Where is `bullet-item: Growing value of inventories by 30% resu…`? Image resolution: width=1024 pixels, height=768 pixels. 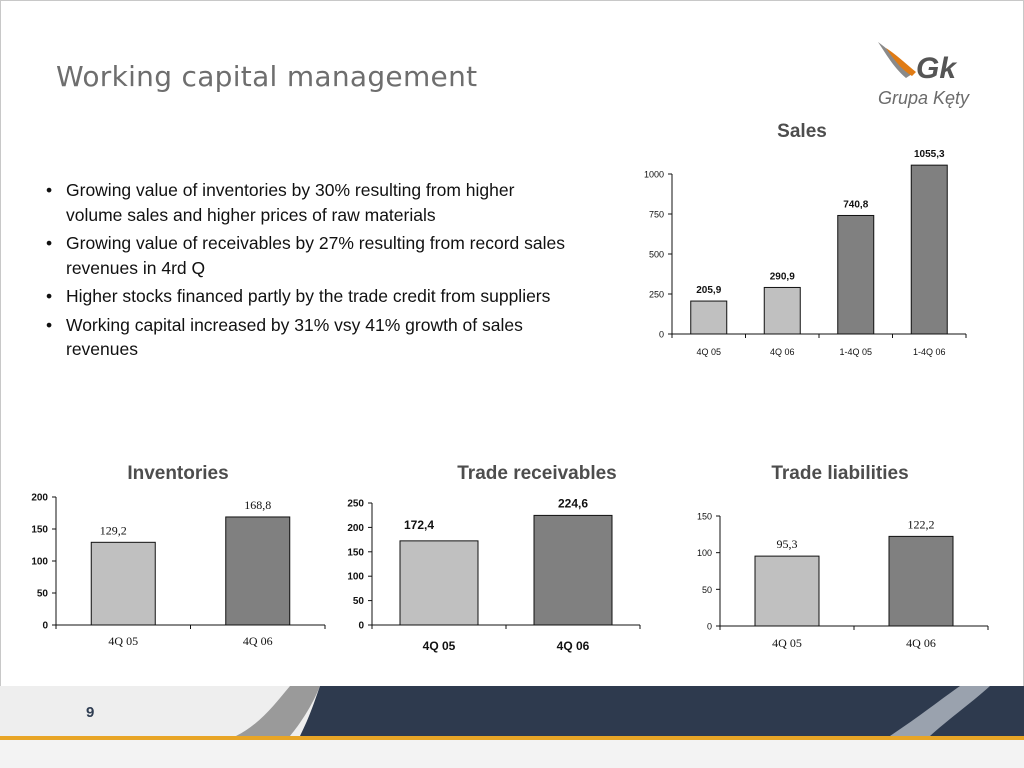
bullet-item: Growing value of inventories by 30% resu… is located at coordinates (307, 202).